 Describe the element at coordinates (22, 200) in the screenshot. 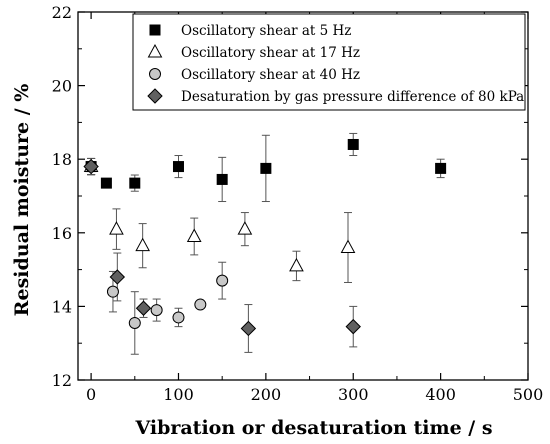

I see `y-axis-title: Residual moisture / %` at that location.